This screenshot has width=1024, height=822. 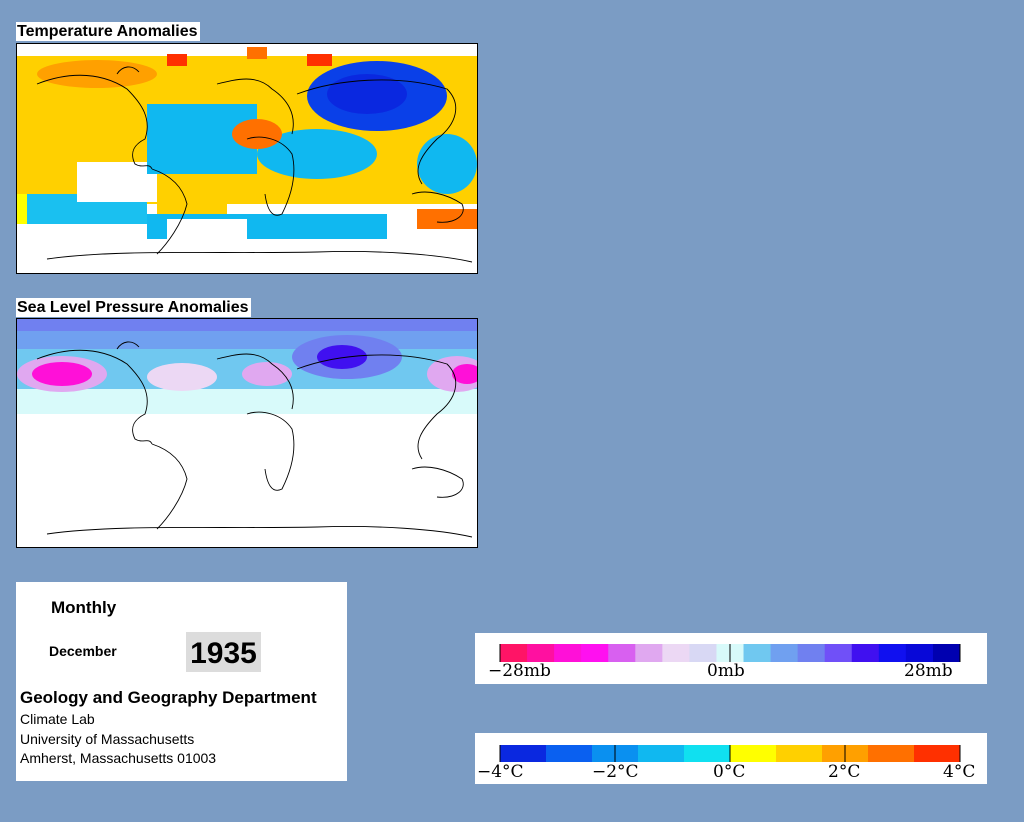 What do you see at coordinates (726, 671) in the screenshot?
I see `pressure-label-zero: 0mb` at bounding box center [726, 671].